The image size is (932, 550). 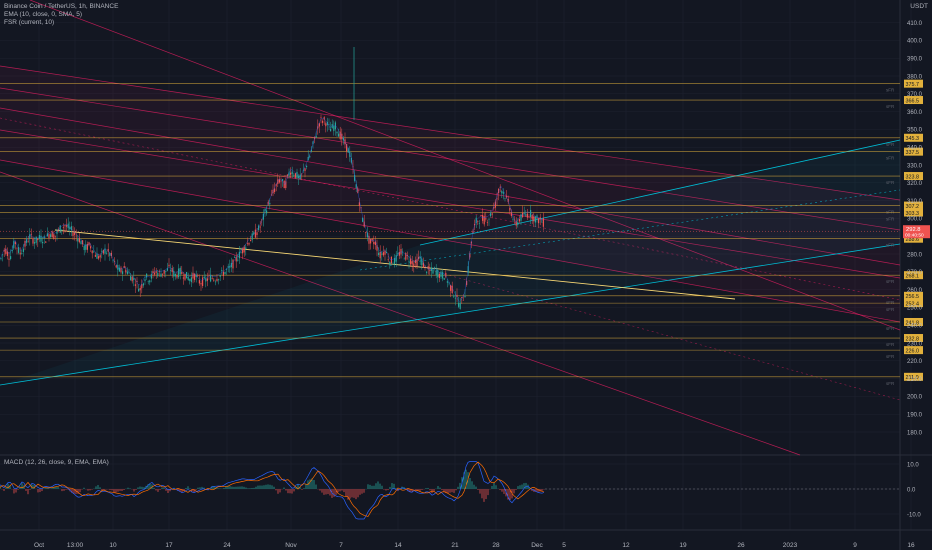 What do you see at coordinates (913, 139) in the screenshot?
I see `price-level-label: 345.3` at bounding box center [913, 139].